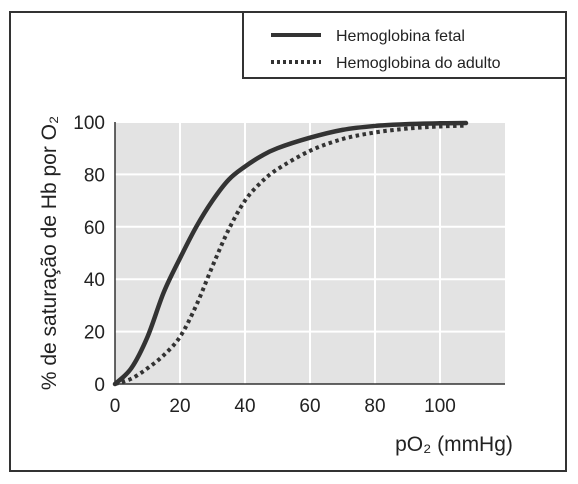  I want to click on x-tick-label: 80, so click(374, 406).